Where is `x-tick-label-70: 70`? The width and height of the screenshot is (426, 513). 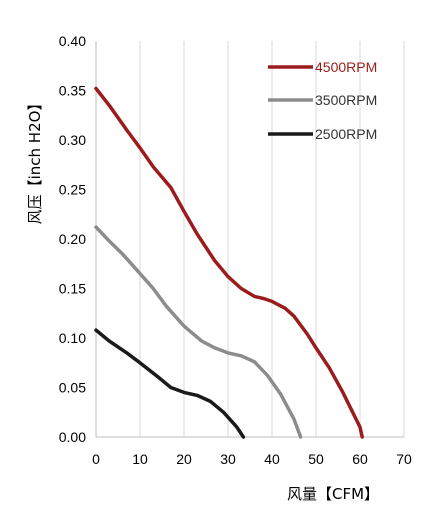 x-tick-label-70: 70 is located at coordinates (404, 459).